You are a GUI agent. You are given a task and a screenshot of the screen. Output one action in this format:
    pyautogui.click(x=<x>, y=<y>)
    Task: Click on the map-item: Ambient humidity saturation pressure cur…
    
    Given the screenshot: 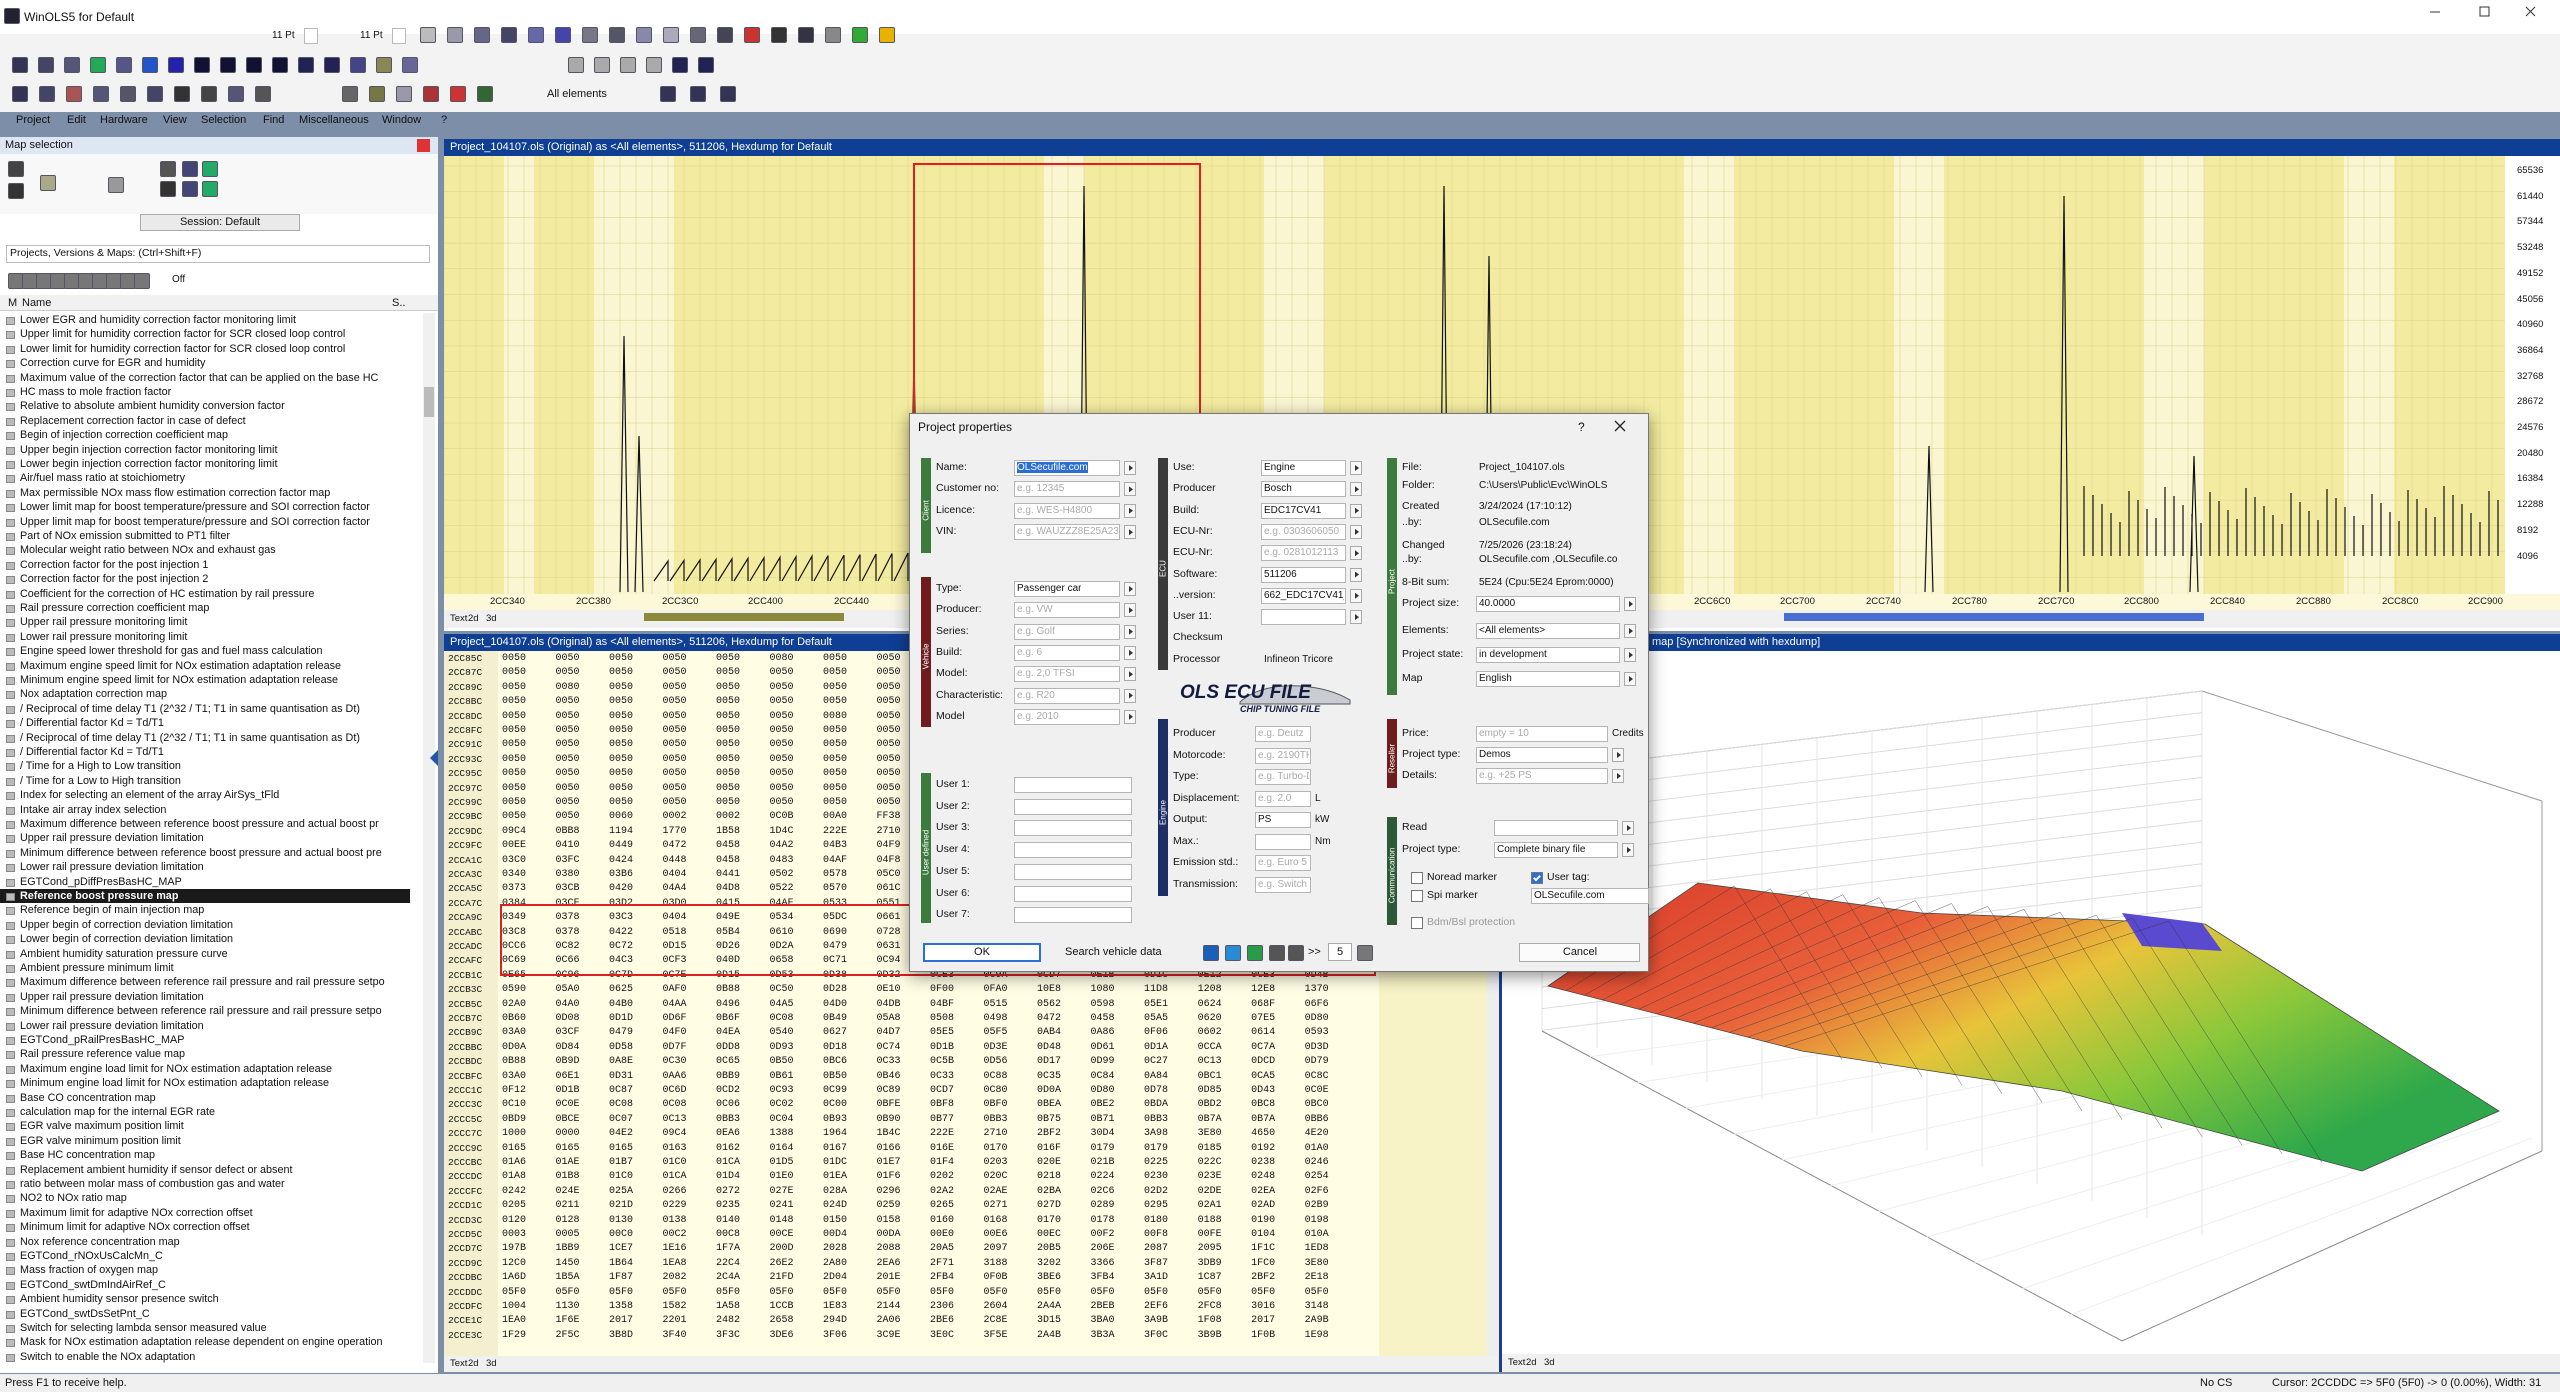 What is the action you would take?
    pyautogui.click(x=124, y=953)
    